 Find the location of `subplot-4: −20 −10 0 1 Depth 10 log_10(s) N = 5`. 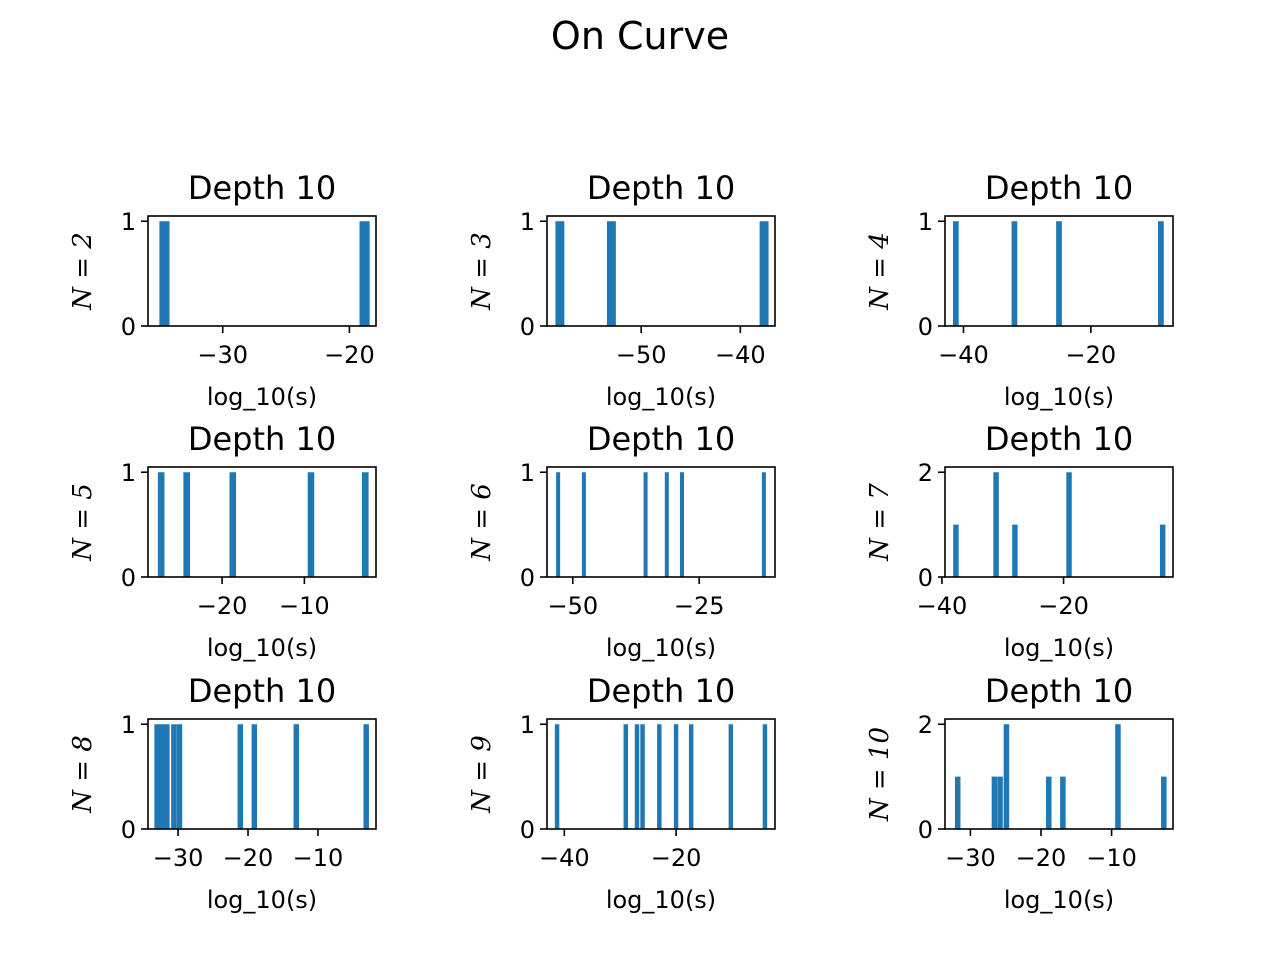

subplot-4: −20 −10 0 1 Depth 10 log_10(s) N = 5 is located at coordinates (222, 541).